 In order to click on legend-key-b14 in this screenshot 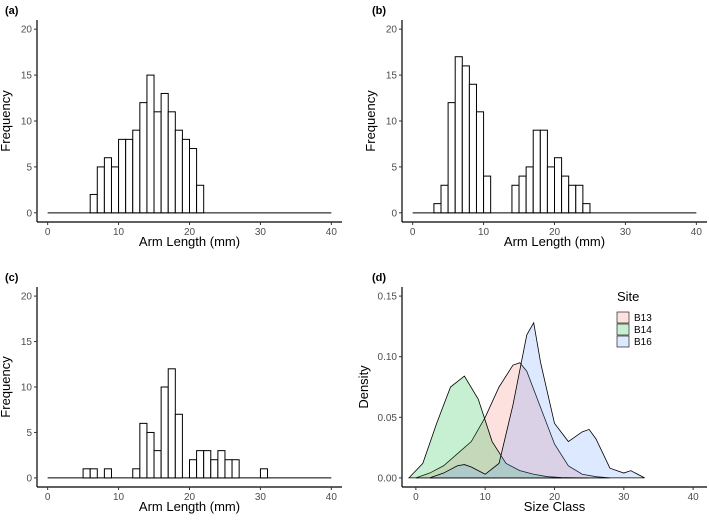, I will do `click(623, 329)`.